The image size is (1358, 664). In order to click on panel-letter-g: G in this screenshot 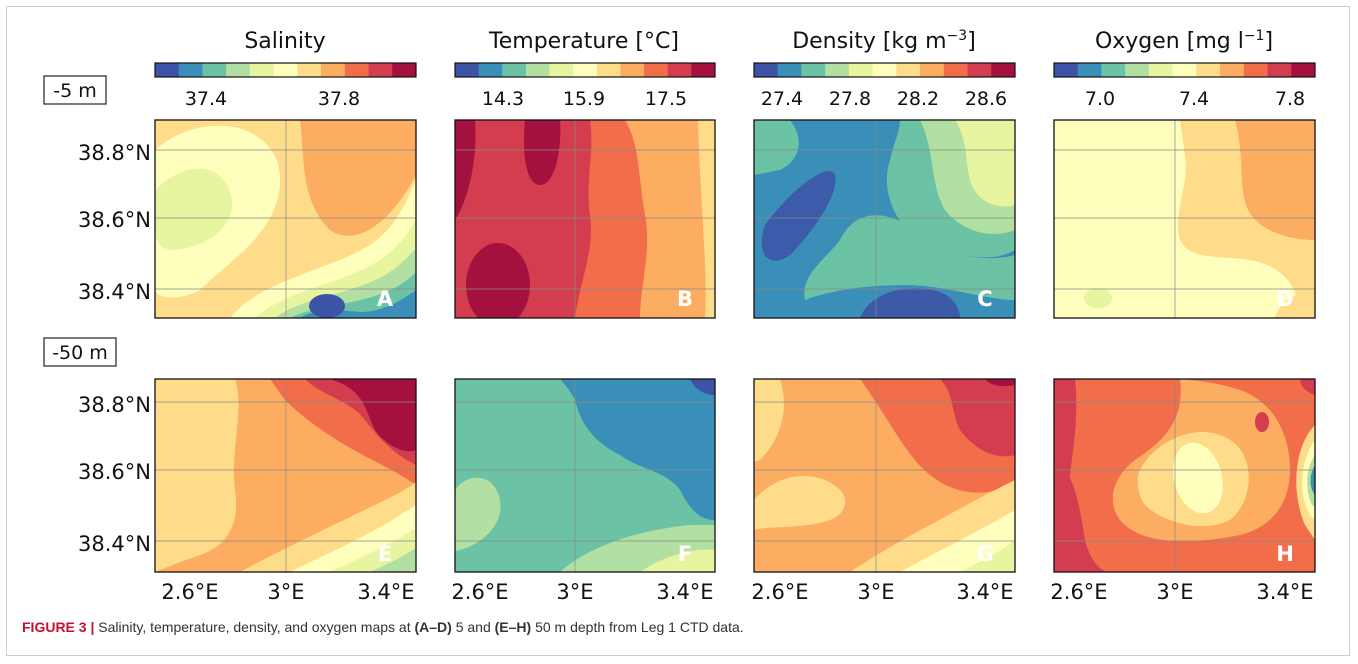, I will do `click(984, 554)`.